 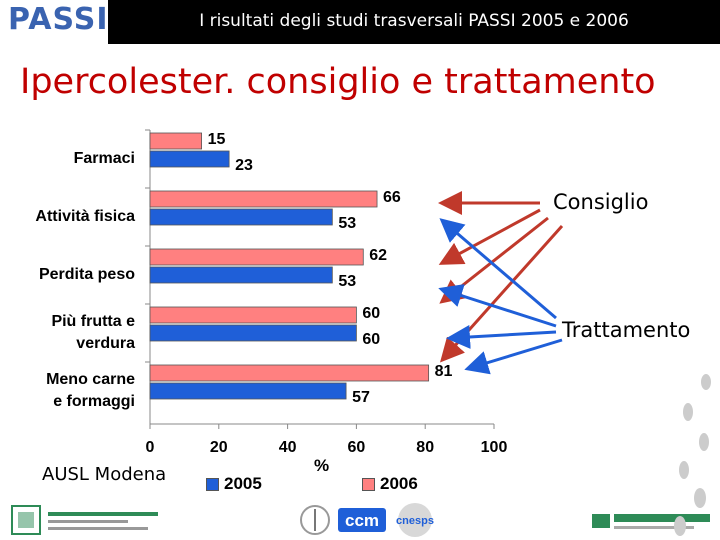 What do you see at coordinates (87, 274) in the screenshot?
I see `category-label: Perdita peso` at bounding box center [87, 274].